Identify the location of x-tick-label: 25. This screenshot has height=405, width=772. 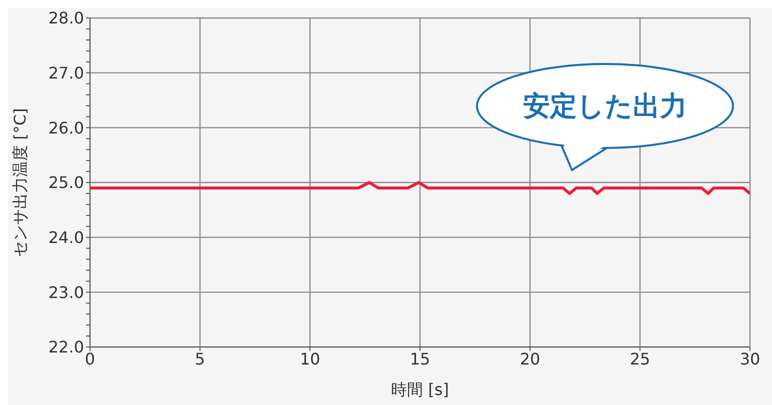
(640, 358).